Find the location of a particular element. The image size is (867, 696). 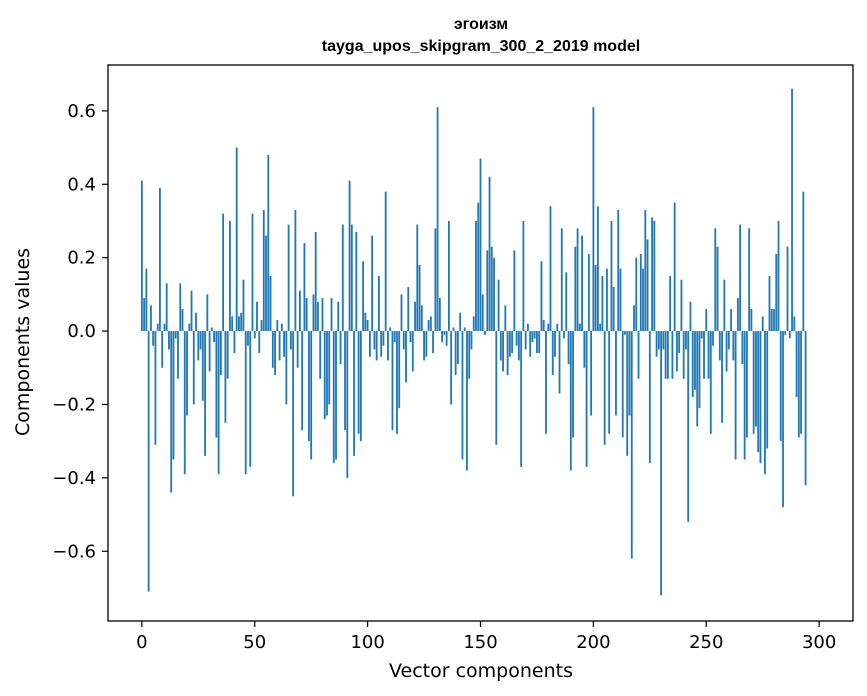

y-tick-label: −0.4 is located at coordinates (74, 478).